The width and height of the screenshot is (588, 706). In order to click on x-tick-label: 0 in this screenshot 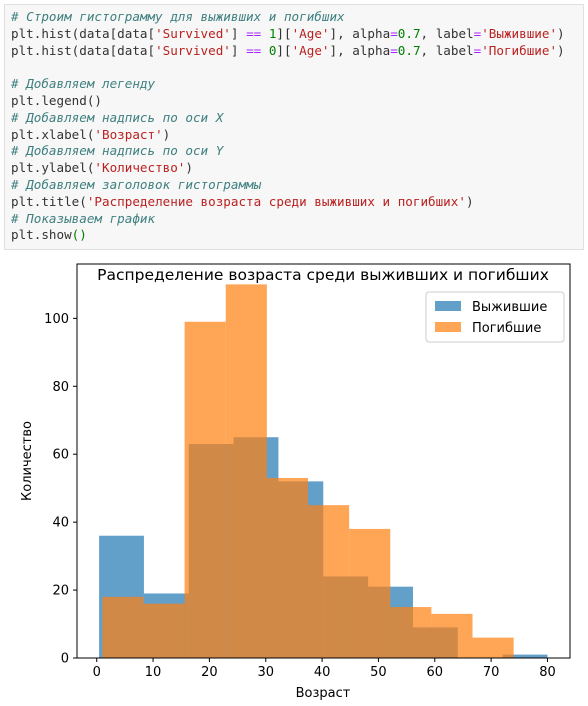, I will do `click(97, 672)`.